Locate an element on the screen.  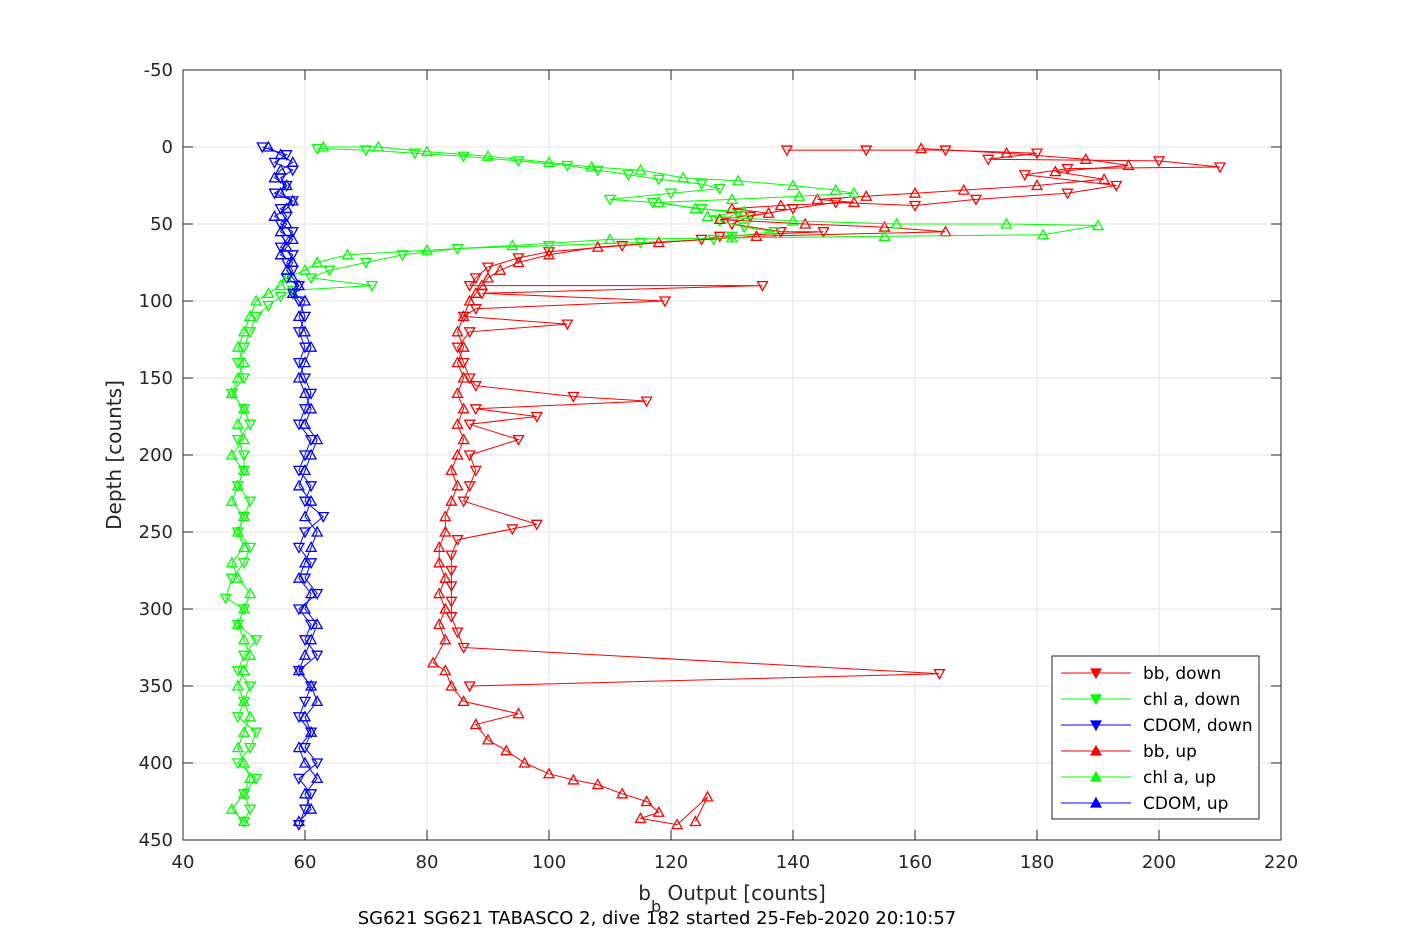
x-tick-label: 200 is located at coordinates (1159, 862).